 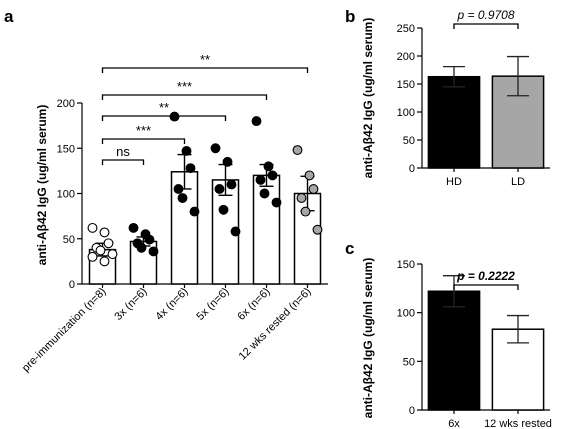 I want to click on panel-a-x-tick-label: 3x (n=6), so click(x=130, y=304).